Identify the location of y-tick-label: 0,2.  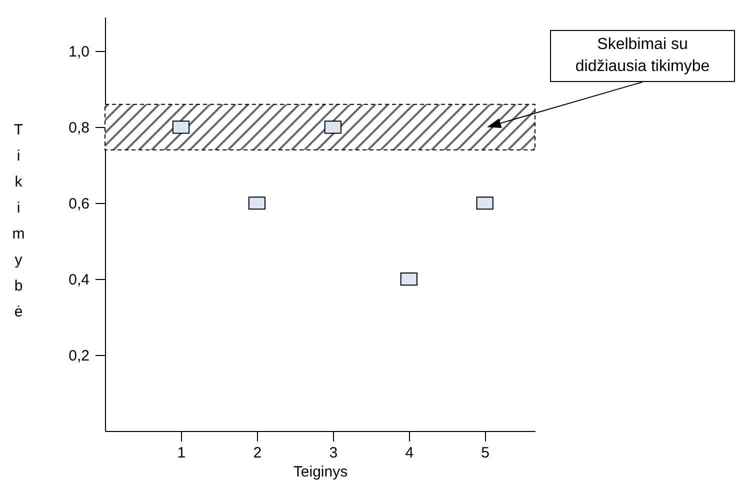
(79, 356).